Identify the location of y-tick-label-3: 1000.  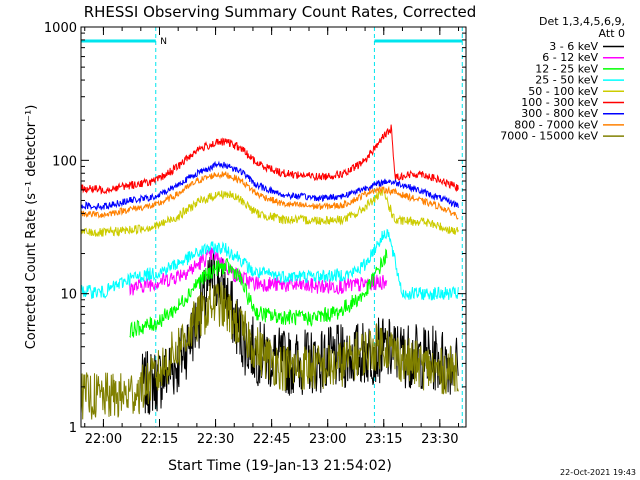
(60, 28).